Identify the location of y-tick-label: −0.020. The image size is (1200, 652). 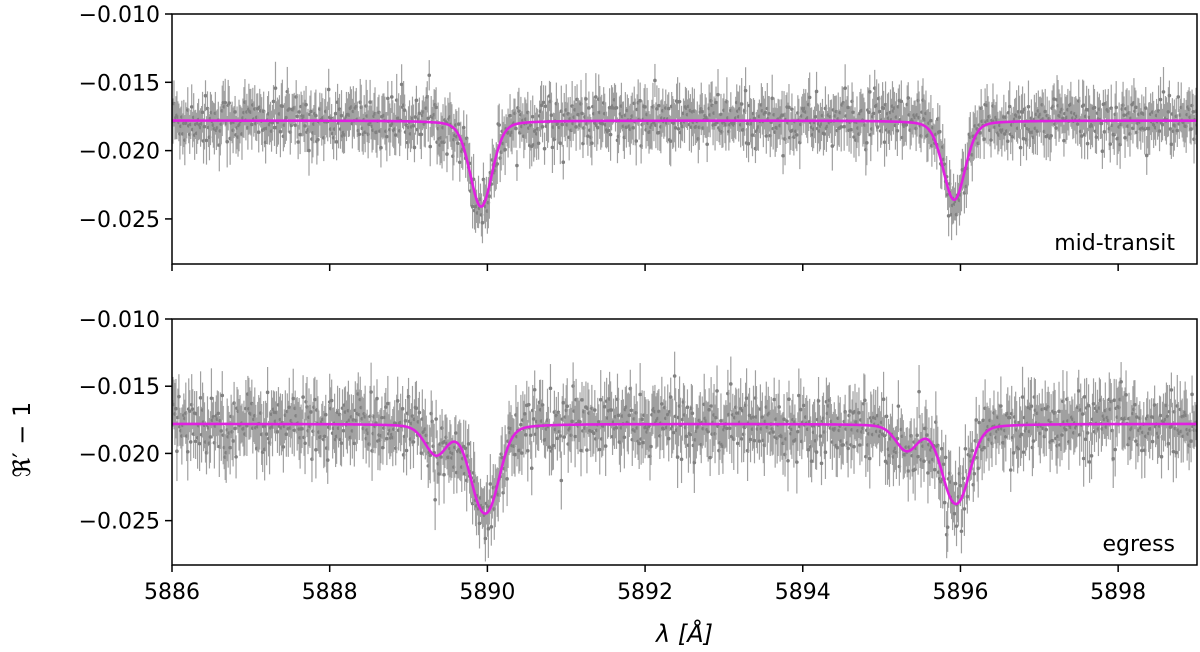
(119, 152).